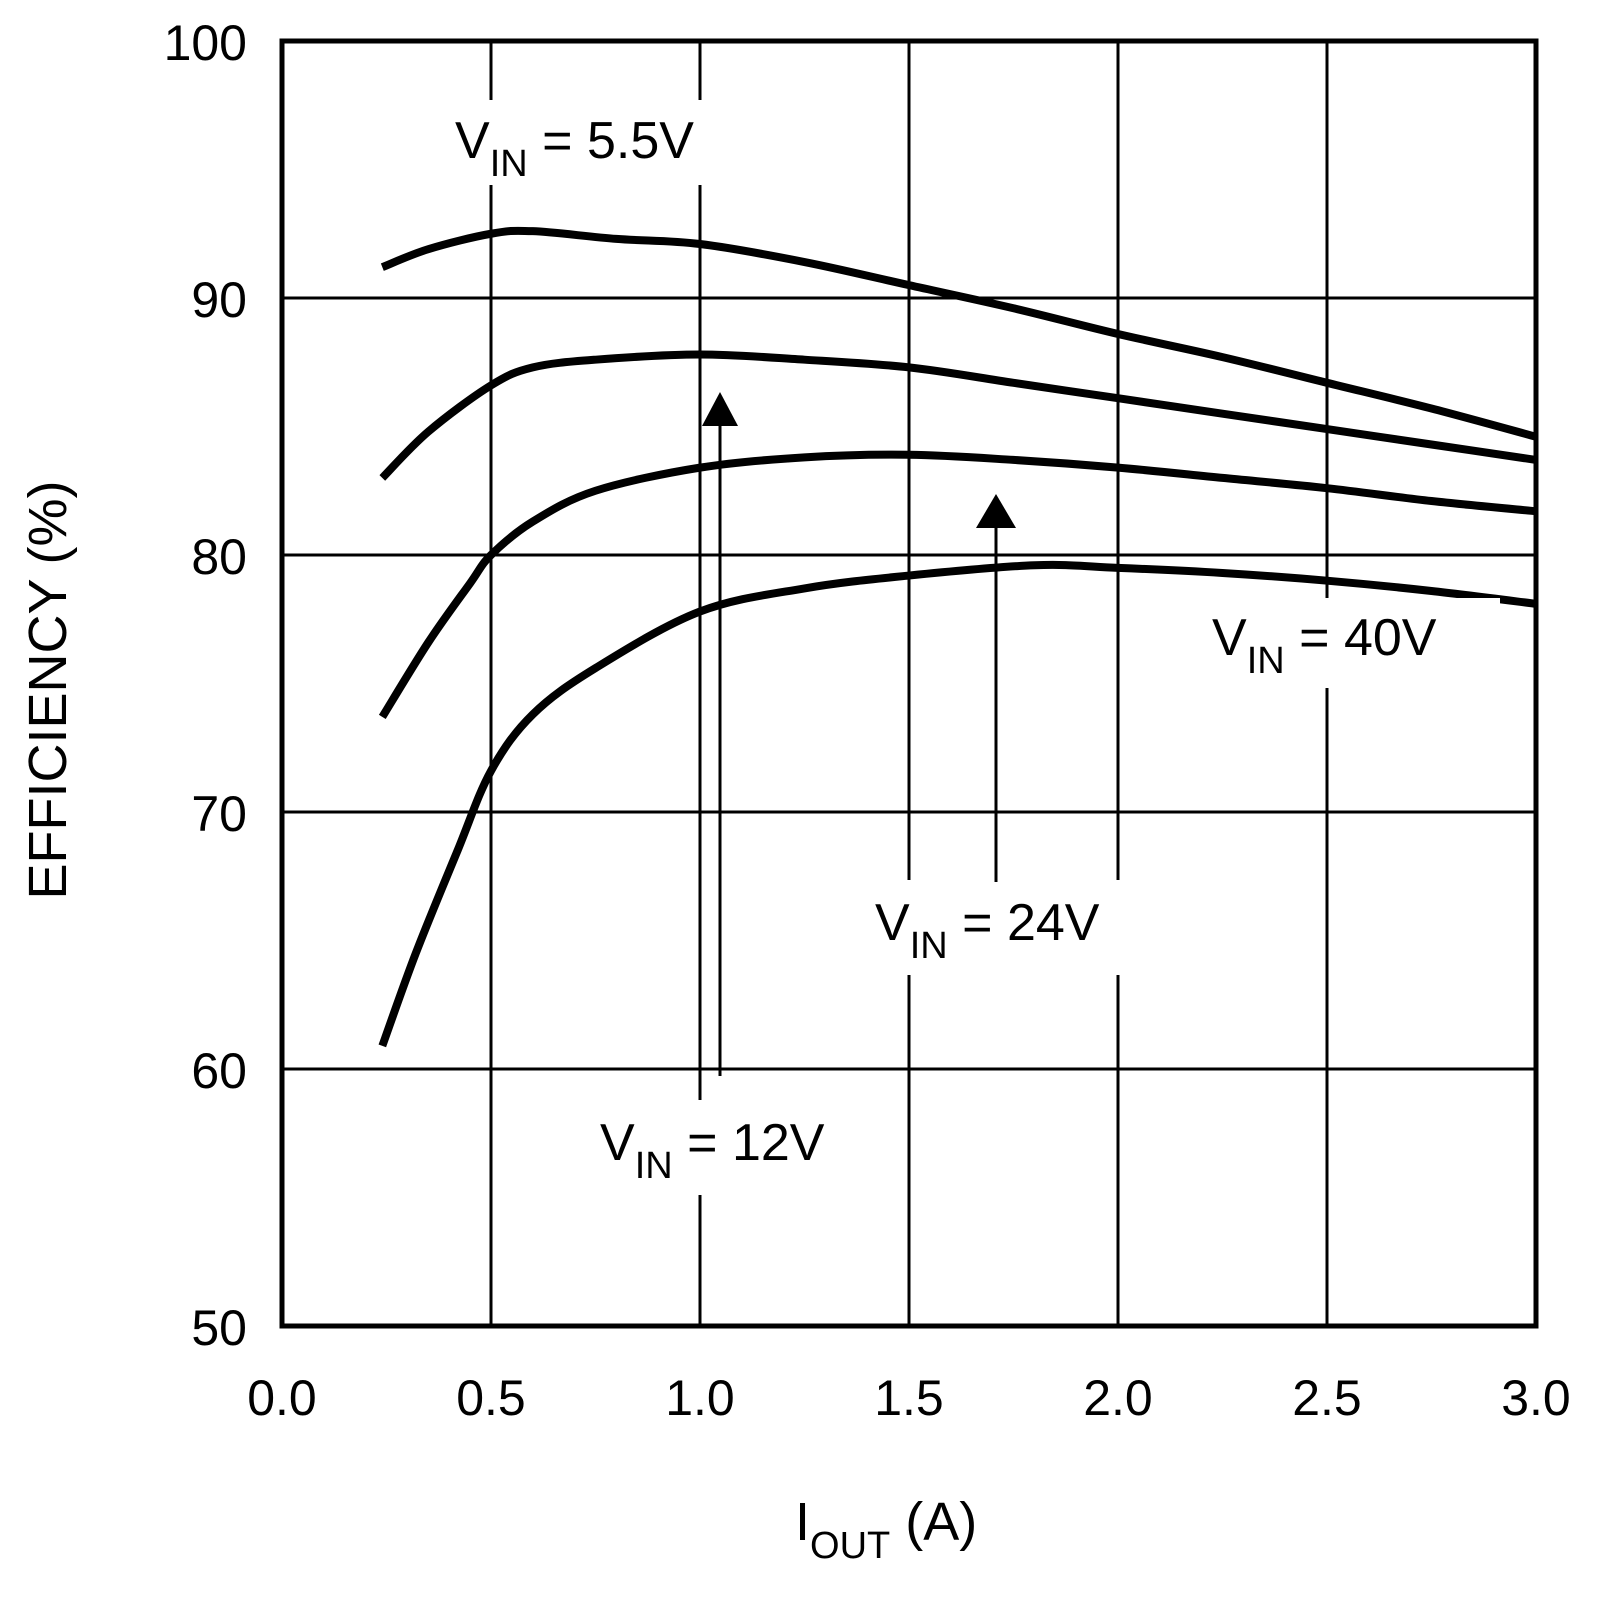  I want to click on x-tick-label: 2.5, so click(1327, 1398).